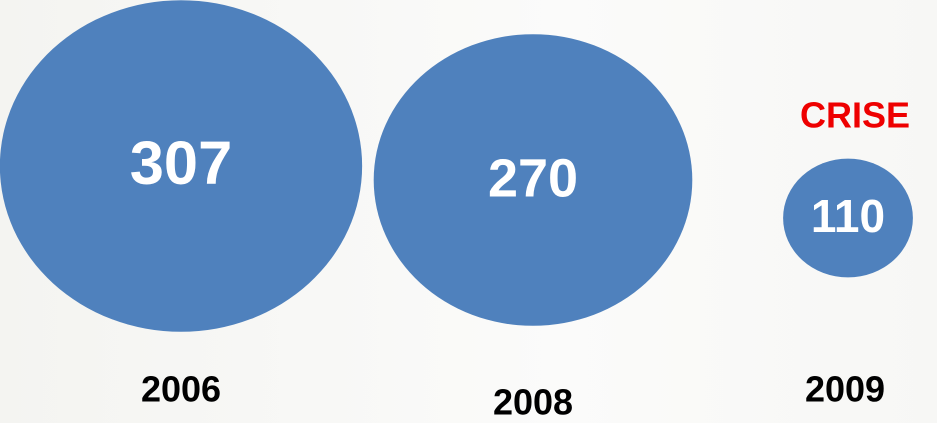 This screenshot has height=423, width=937. I want to click on annotation: CRISE, so click(855, 115).